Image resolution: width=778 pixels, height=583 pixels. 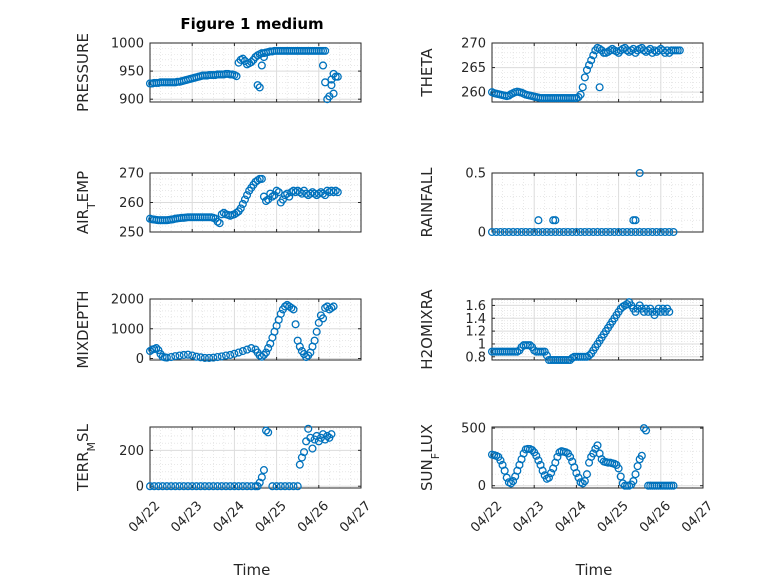 What do you see at coordinates (427, 475) in the screenshot?
I see `y-axis-label-main: SUN` at bounding box center [427, 475].